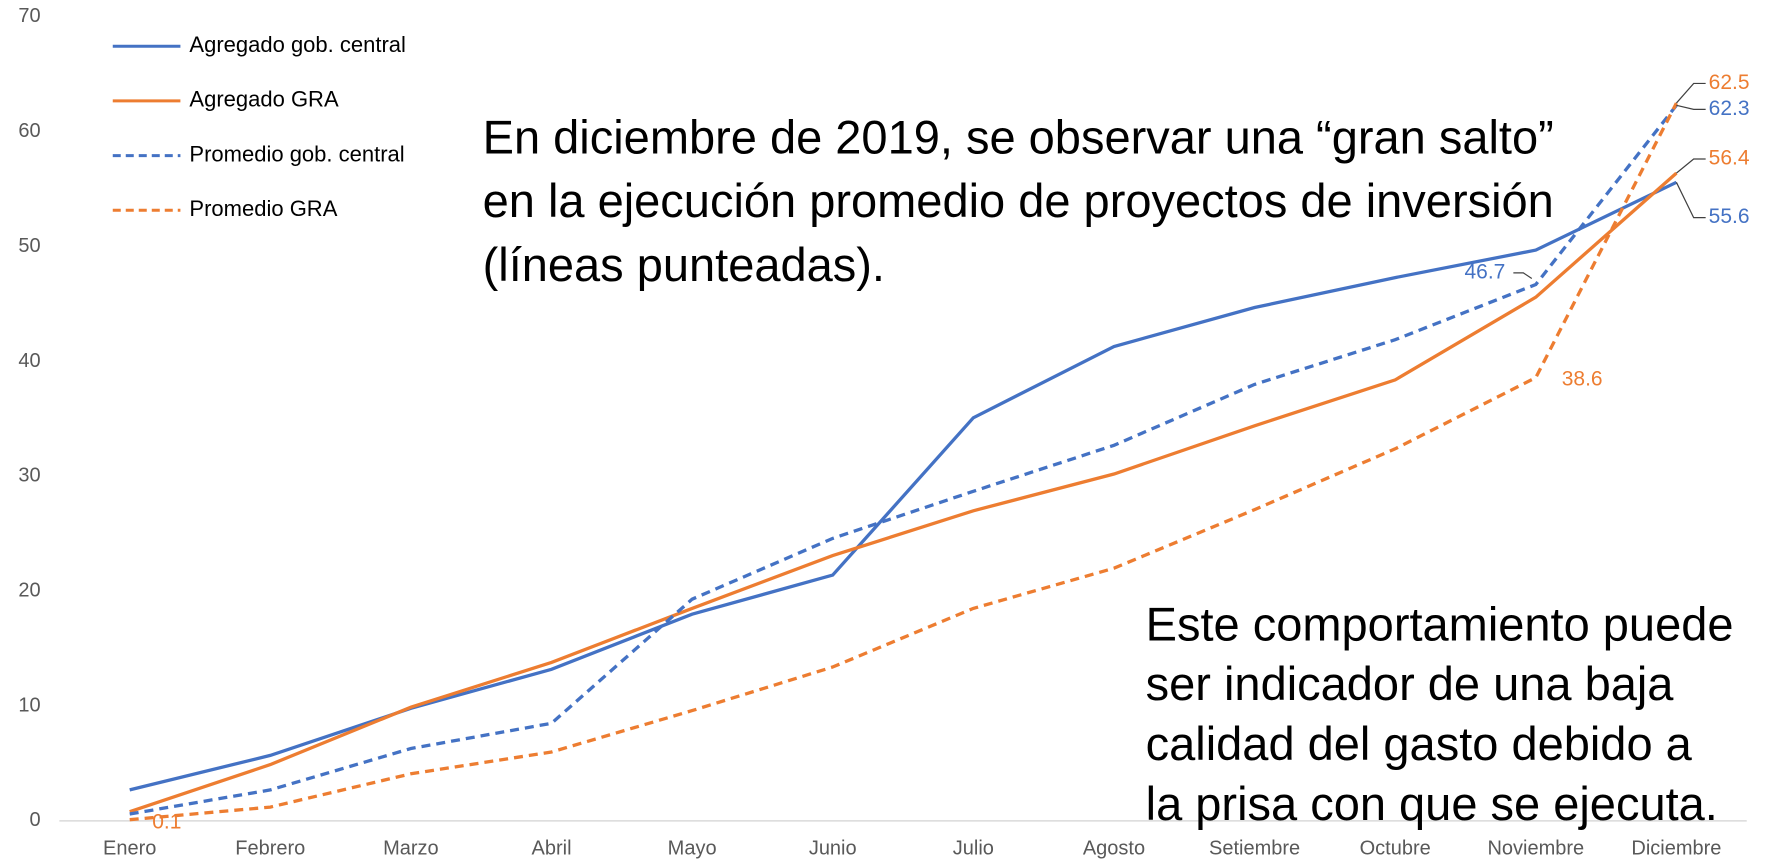 The height and width of the screenshot is (866, 1767). I want to click on data-label: 46.7, so click(1484, 271).